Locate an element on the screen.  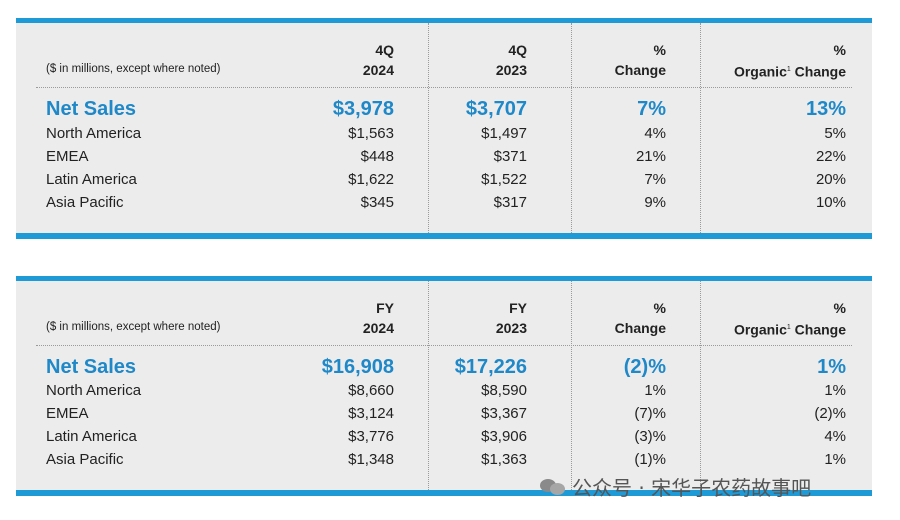
header-col-2: 4Q 2023 is located at coordinates (511, 60).